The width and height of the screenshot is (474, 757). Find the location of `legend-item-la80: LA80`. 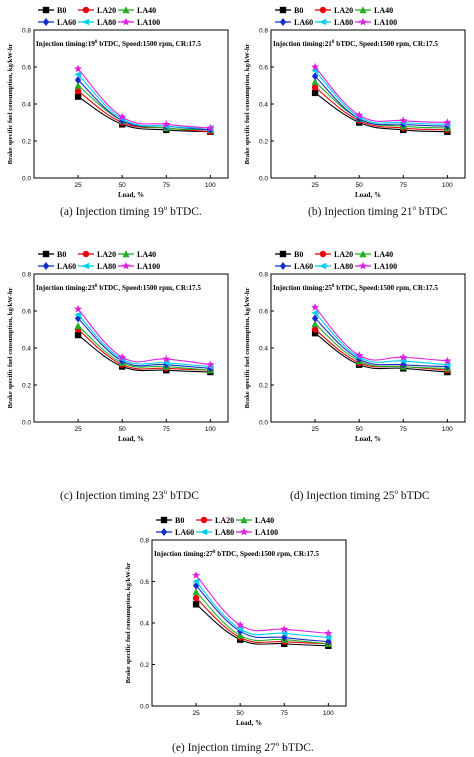

legend-item-la80: LA80 is located at coordinates (97, 266).